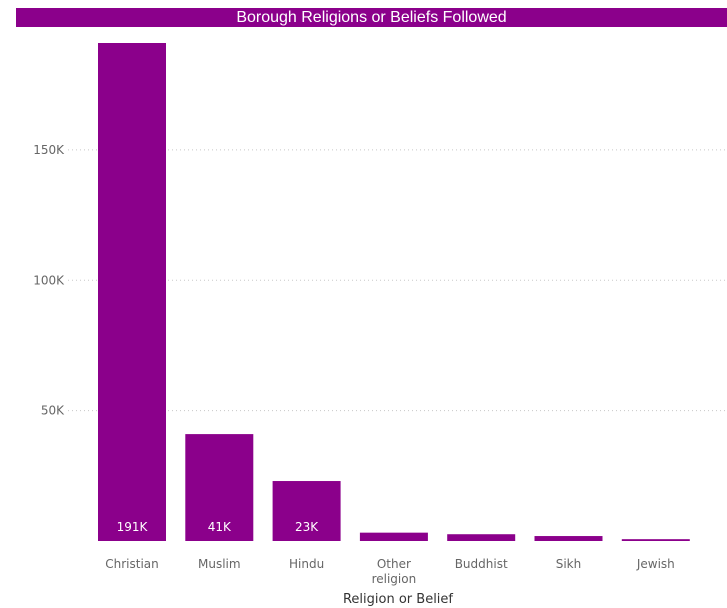  What do you see at coordinates (220, 527) in the screenshot?
I see `data-label: 41K` at bounding box center [220, 527].